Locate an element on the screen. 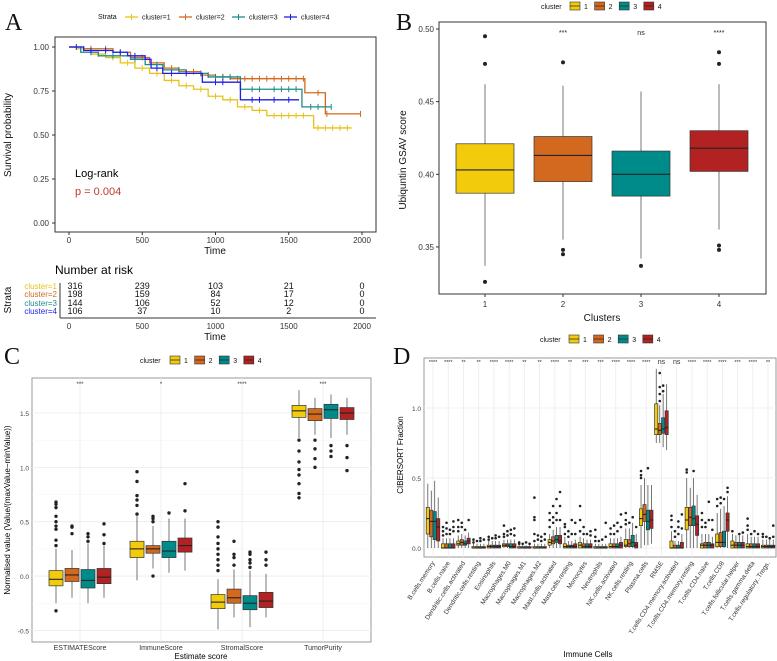 This screenshot has width=777, height=661. legend-label-1: 1 is located at coordinates (586, 7).